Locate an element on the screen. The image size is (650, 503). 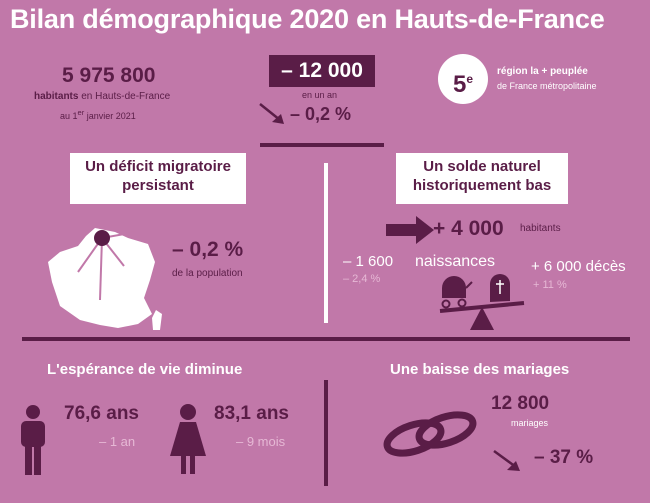
women-change: – 9 mois is located at coordinates (261, 441).